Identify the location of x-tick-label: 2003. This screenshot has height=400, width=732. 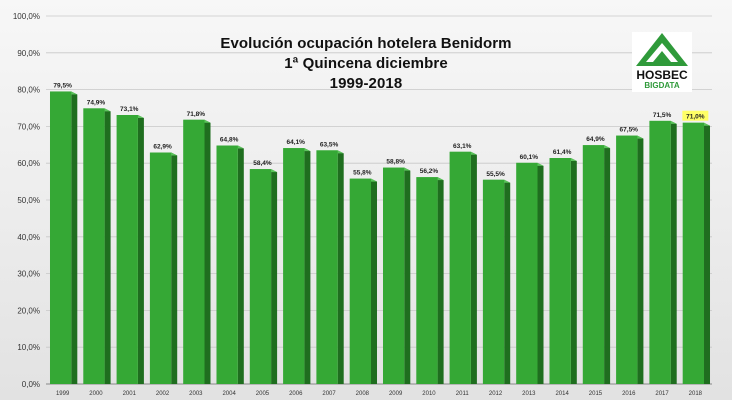
(196, 394).